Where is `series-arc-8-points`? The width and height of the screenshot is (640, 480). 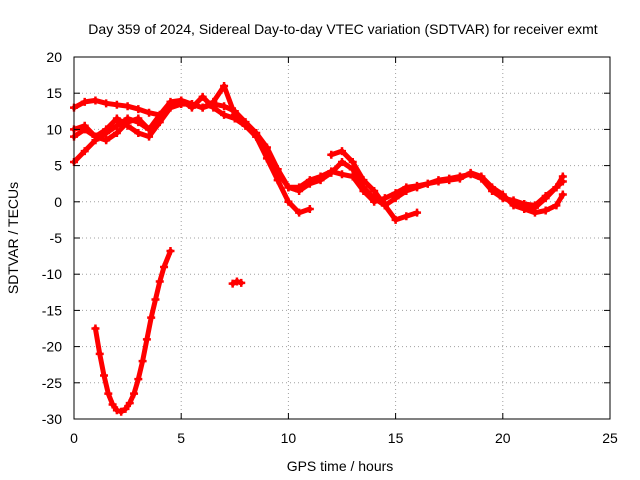 series-arc-8-points is located at coordinates (532, 193).